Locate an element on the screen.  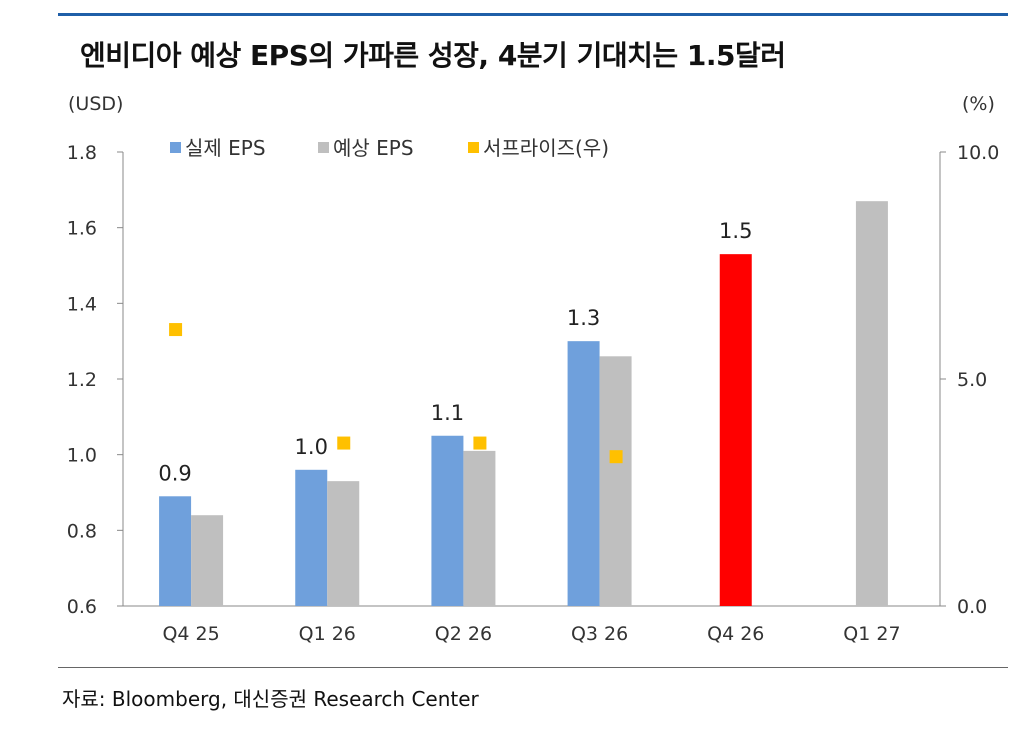
legend-label: 서프라이즈(우) is located at coordinates (546, 148).